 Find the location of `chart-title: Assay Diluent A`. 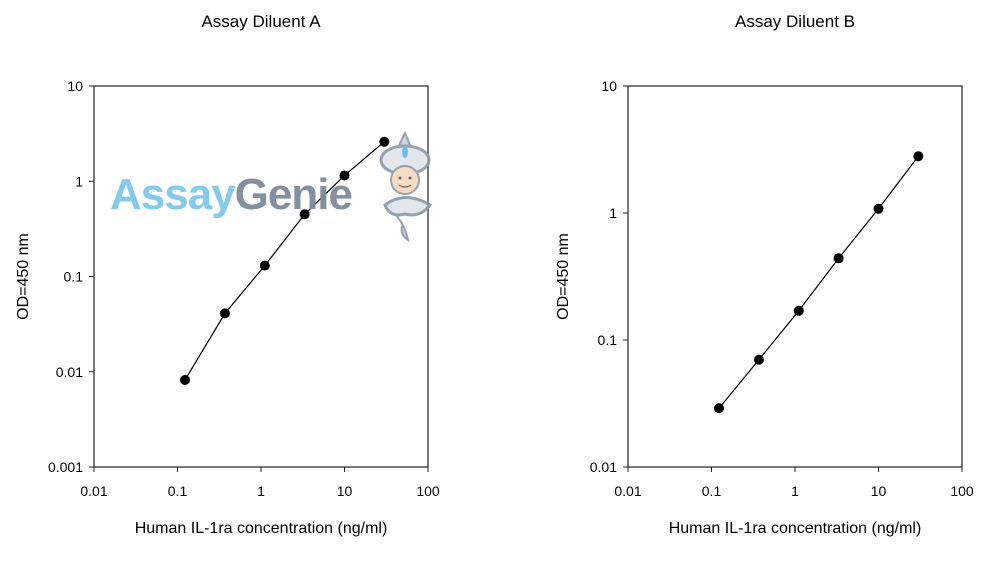

chart-title: Assay Diluent A is located at coordinates (261, 21).